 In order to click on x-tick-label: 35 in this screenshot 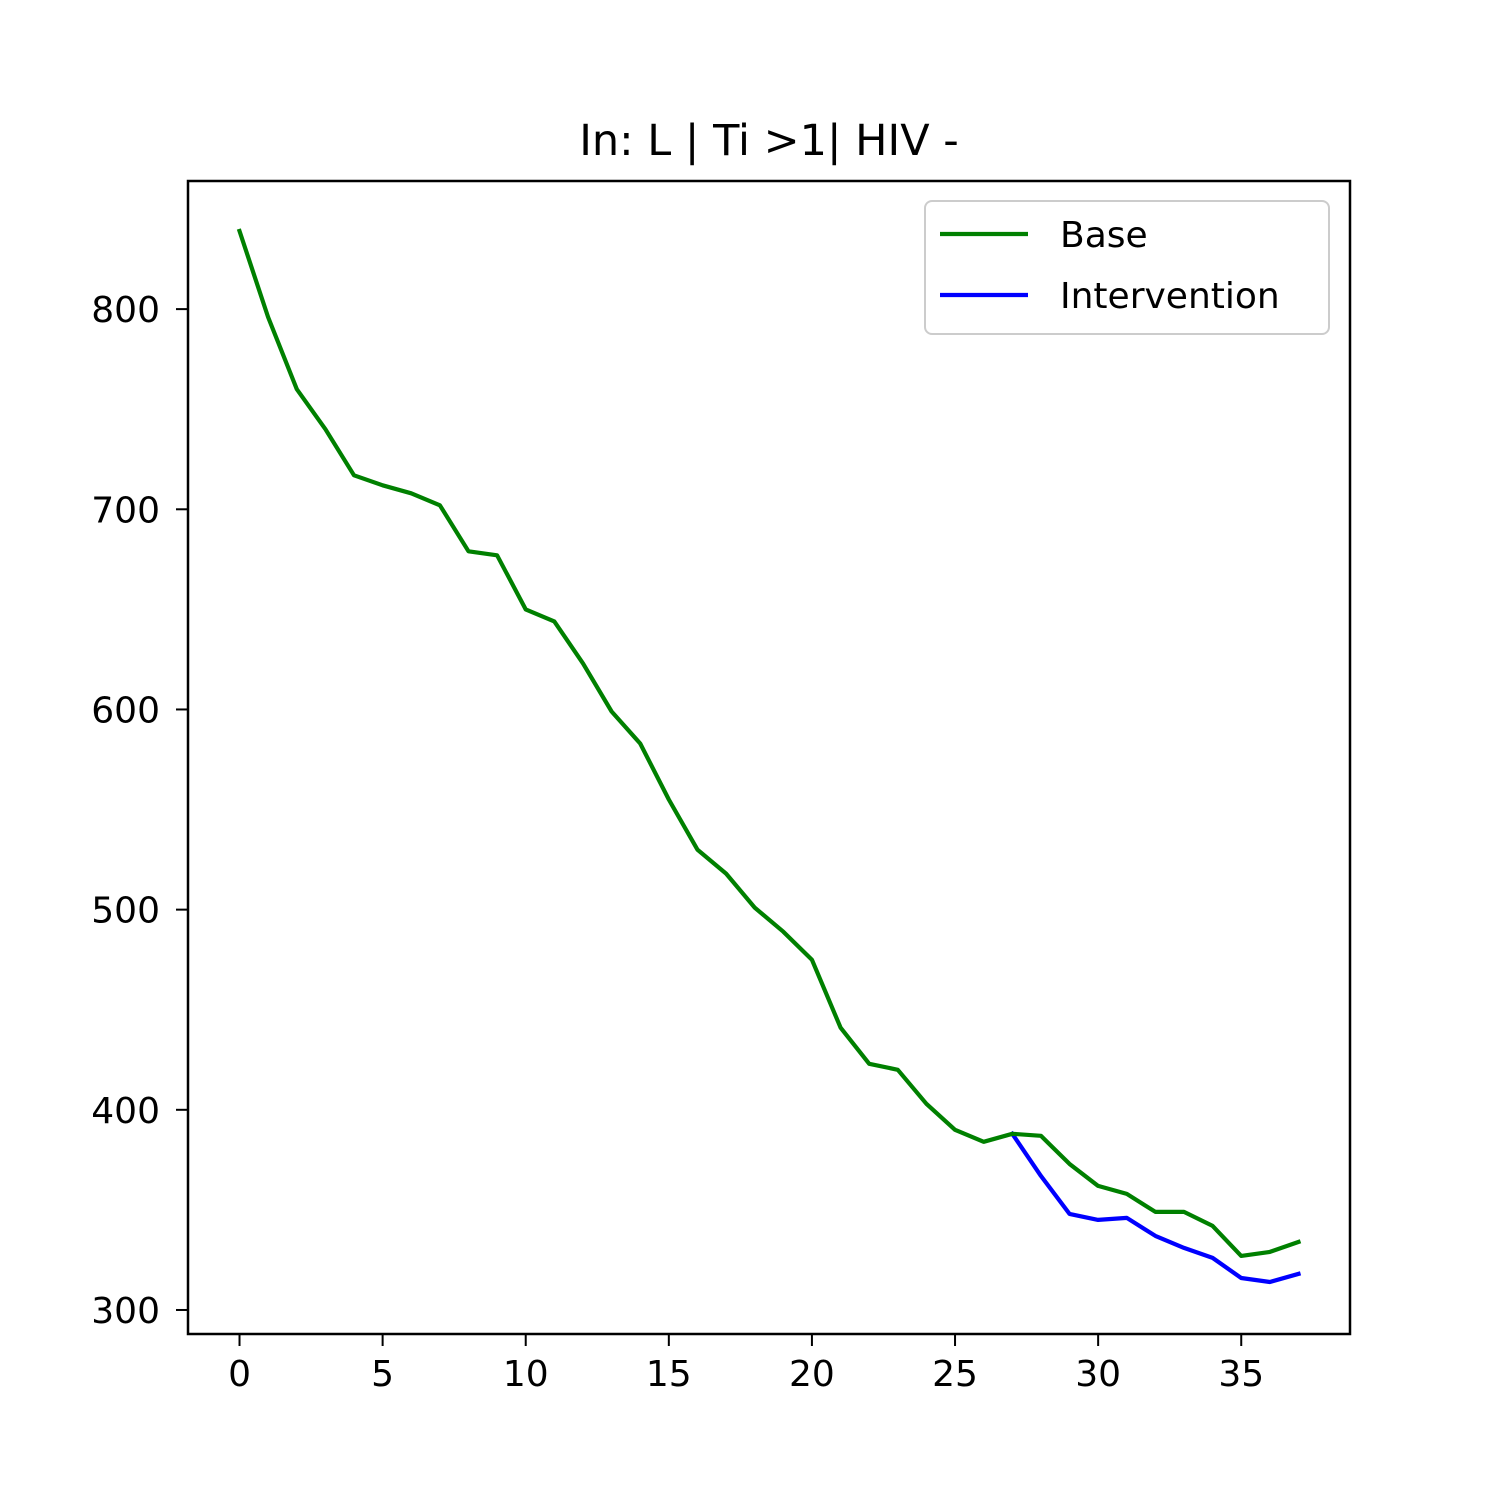, I will do `click(1241, 1374)`.